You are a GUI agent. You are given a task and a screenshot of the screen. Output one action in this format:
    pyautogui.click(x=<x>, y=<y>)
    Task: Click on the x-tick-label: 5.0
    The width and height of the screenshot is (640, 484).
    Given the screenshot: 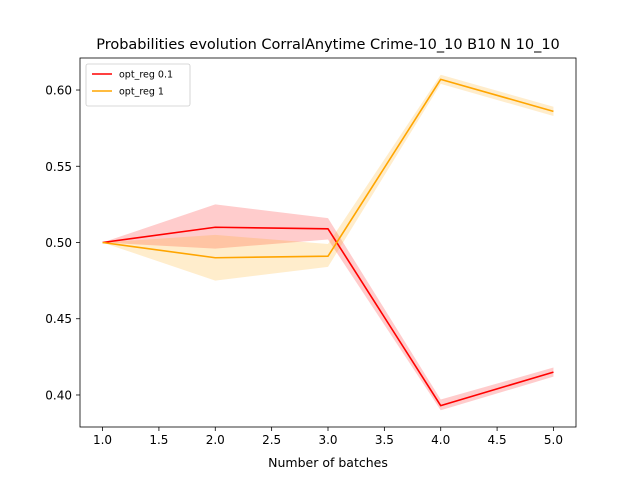 What is the action you would take?
    pyautogui.click(x=553, y=440)
    